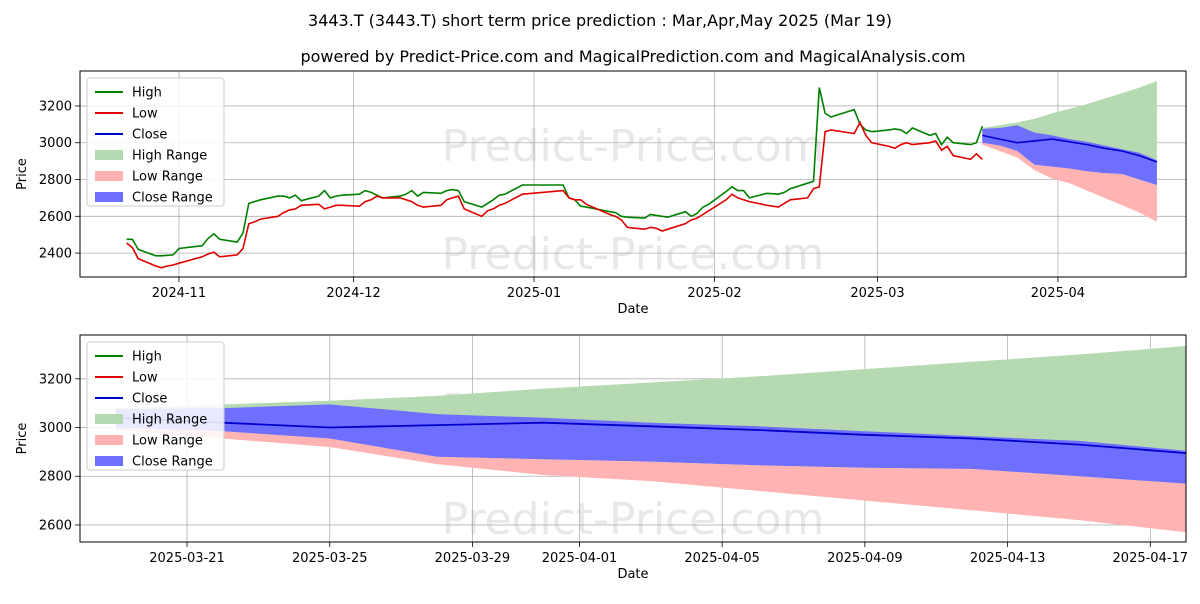 This screenshot has width=1200, height=604. I want to click on history-close-range-area, so click(1069, 155).